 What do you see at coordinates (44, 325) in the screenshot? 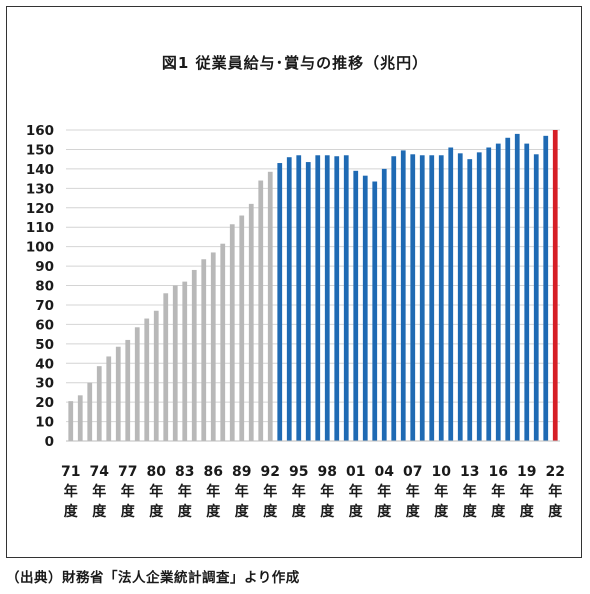
I see `y-tick-label: 60` at bounding box center [44, 325].